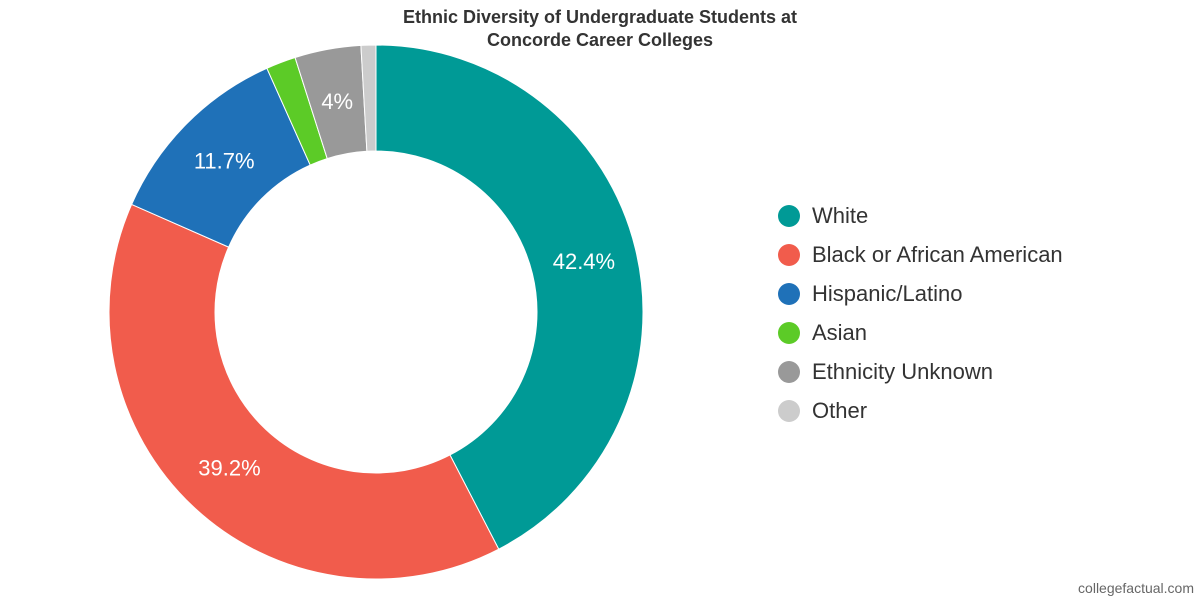  Describe the element at coordinates (840, 332) in the screenshot. I see `legend-label: Asian` at that location.